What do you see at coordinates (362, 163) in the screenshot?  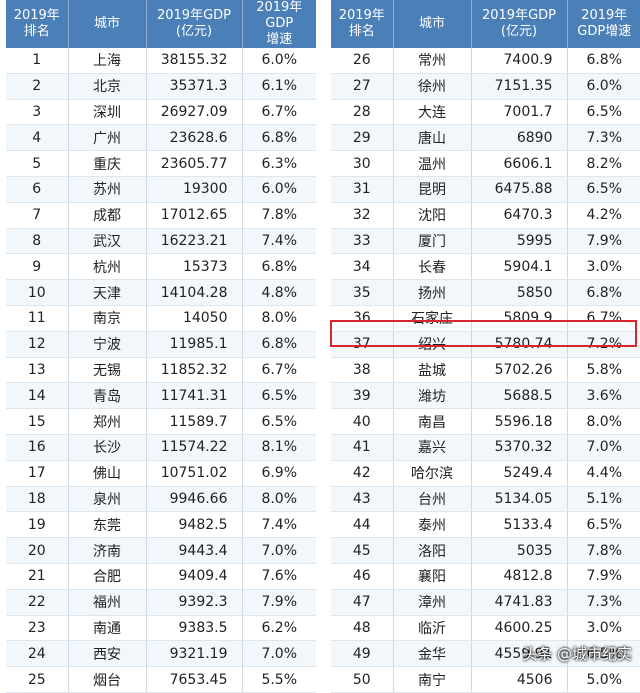 I see `rank-cell: 30` at bounding box center [362, 163].